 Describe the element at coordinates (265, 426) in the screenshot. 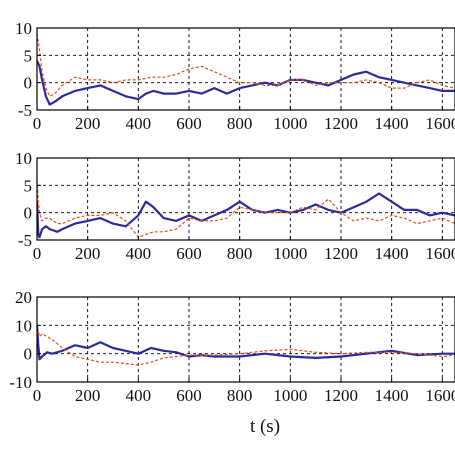

I see `x-axis-label: t (s)` at that location.